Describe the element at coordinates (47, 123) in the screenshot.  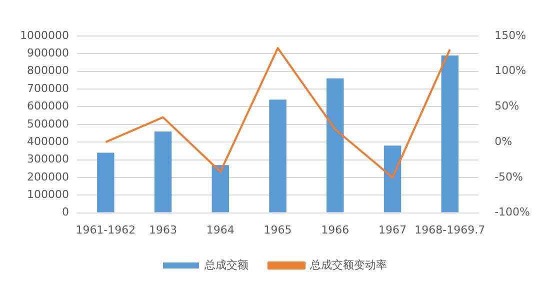
I see `y-tick-label: 500000` at that location.